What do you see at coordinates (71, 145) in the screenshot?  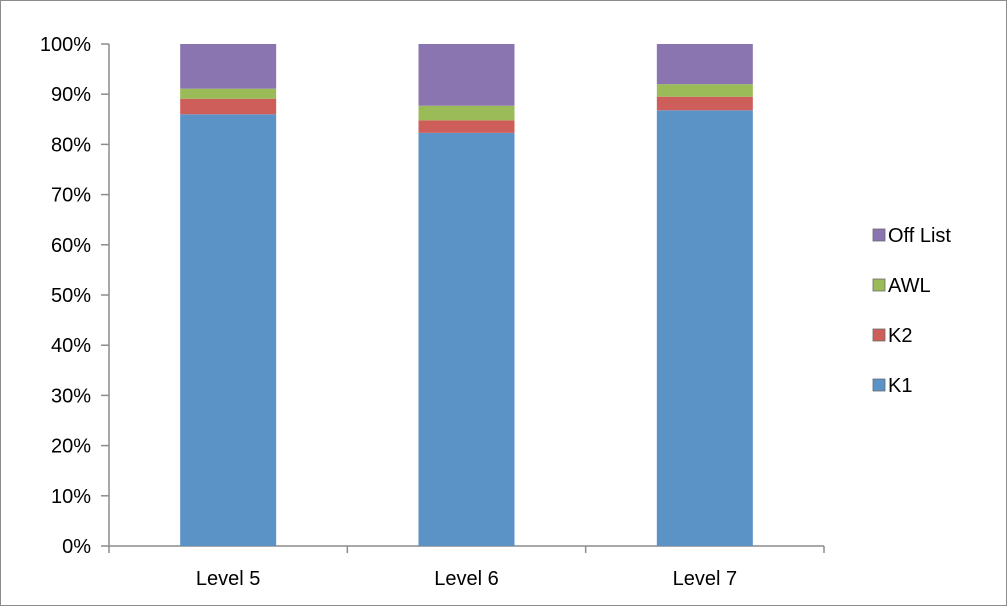 I see `y-tick-label: 80%` at bounding box center [71, 145].